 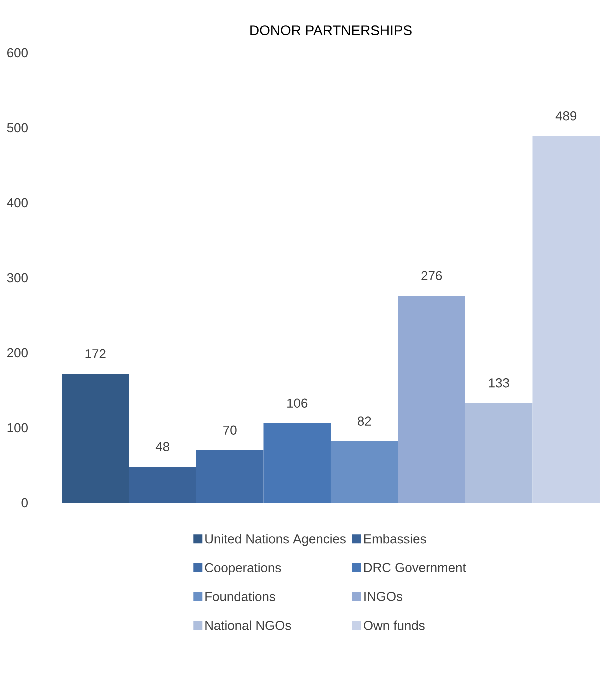 I want to click on legend-label: DRC Government, so click(x=415, y=567).